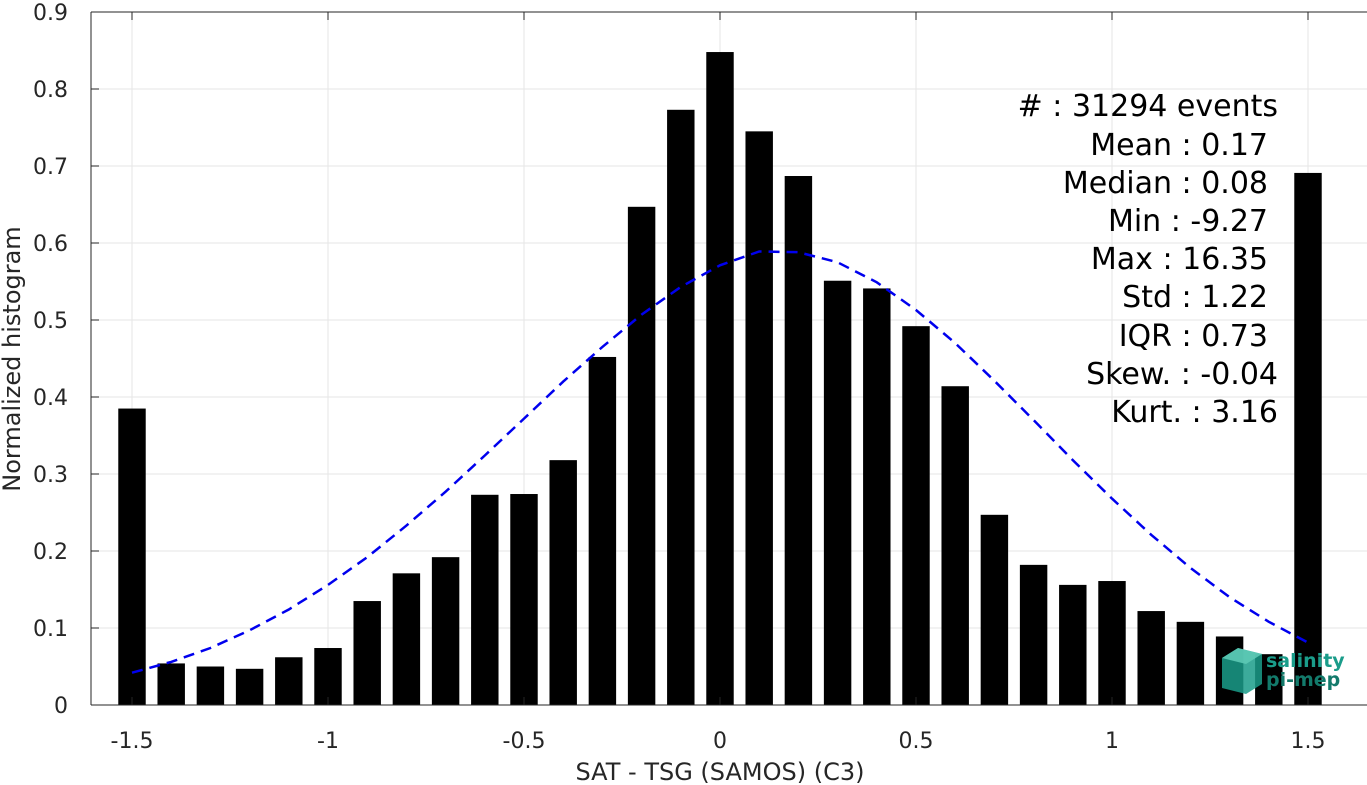  I want to click on x-tick-labels: -1.5 -1 -0.5 0 0.5 1 1.5, so click(718, 741).